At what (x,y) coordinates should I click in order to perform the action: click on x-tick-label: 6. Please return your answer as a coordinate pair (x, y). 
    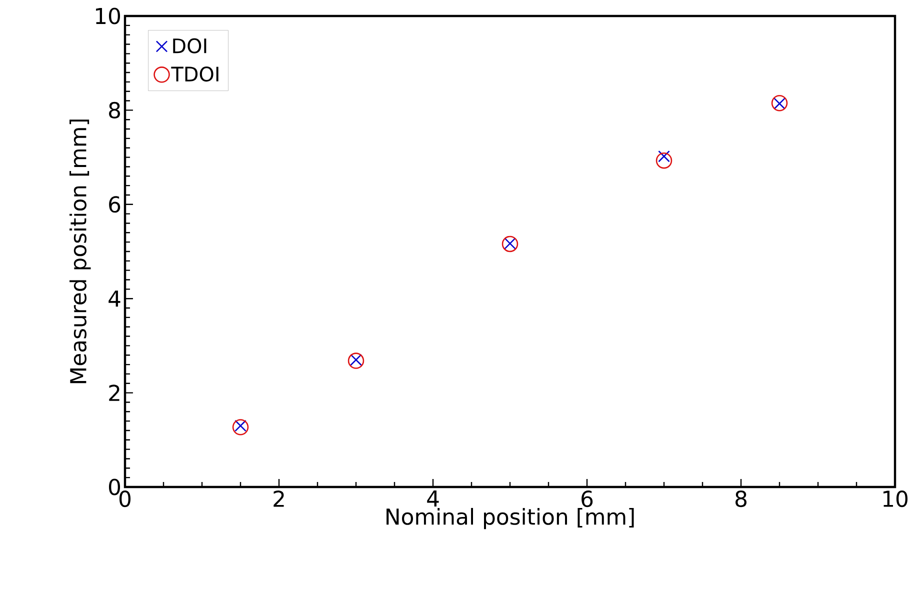
    Looking at the image, I should click on (587, 499).